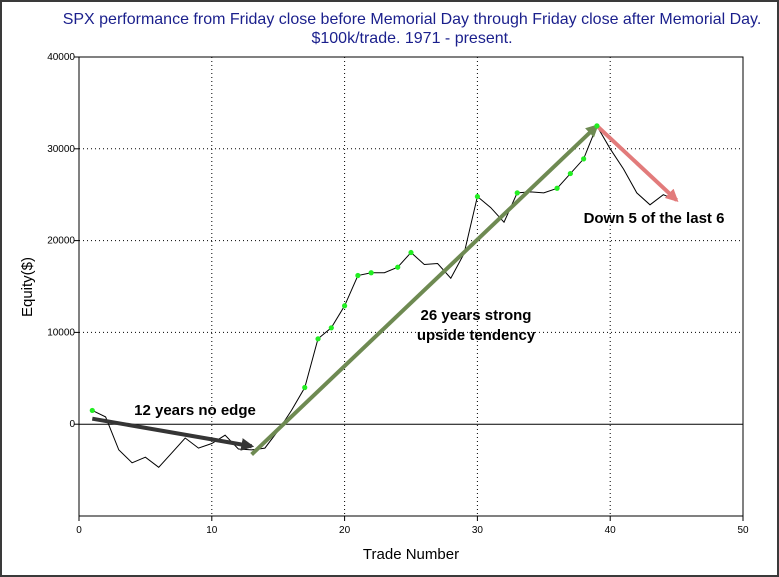  What do you see at coordinates (476, 315) in the screenshot?
I see `annotation-label: 26 years strong` at bounding box center [476, 315].